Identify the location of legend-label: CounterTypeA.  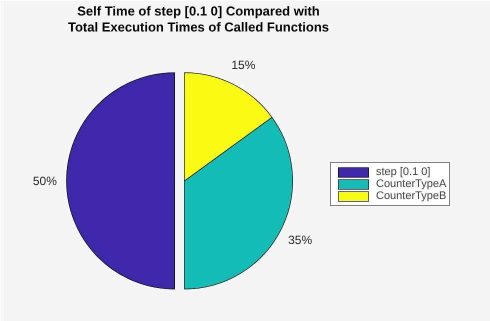
(411, 184).